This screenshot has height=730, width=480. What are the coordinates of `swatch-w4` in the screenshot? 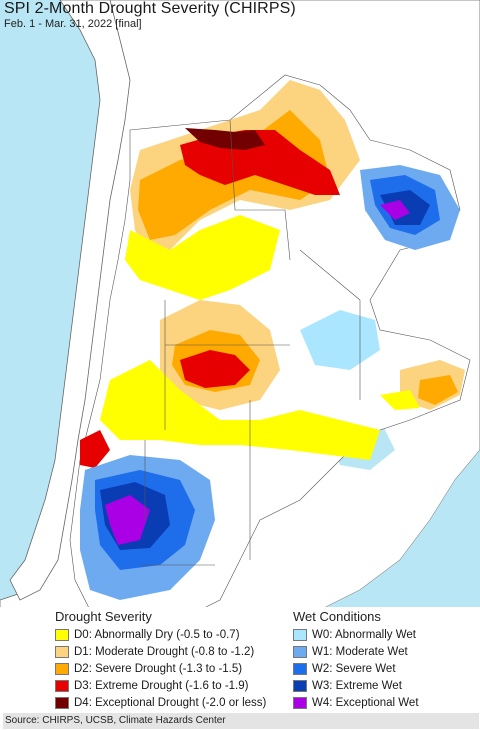 It's located at (300, 702).